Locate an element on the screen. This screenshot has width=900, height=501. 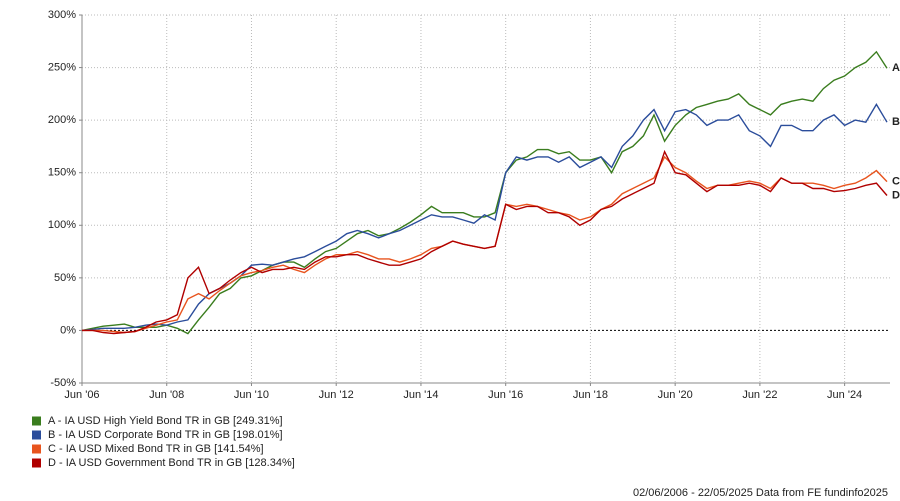
x-tick-label: Jun '18 is located at coordinates (590, 395).